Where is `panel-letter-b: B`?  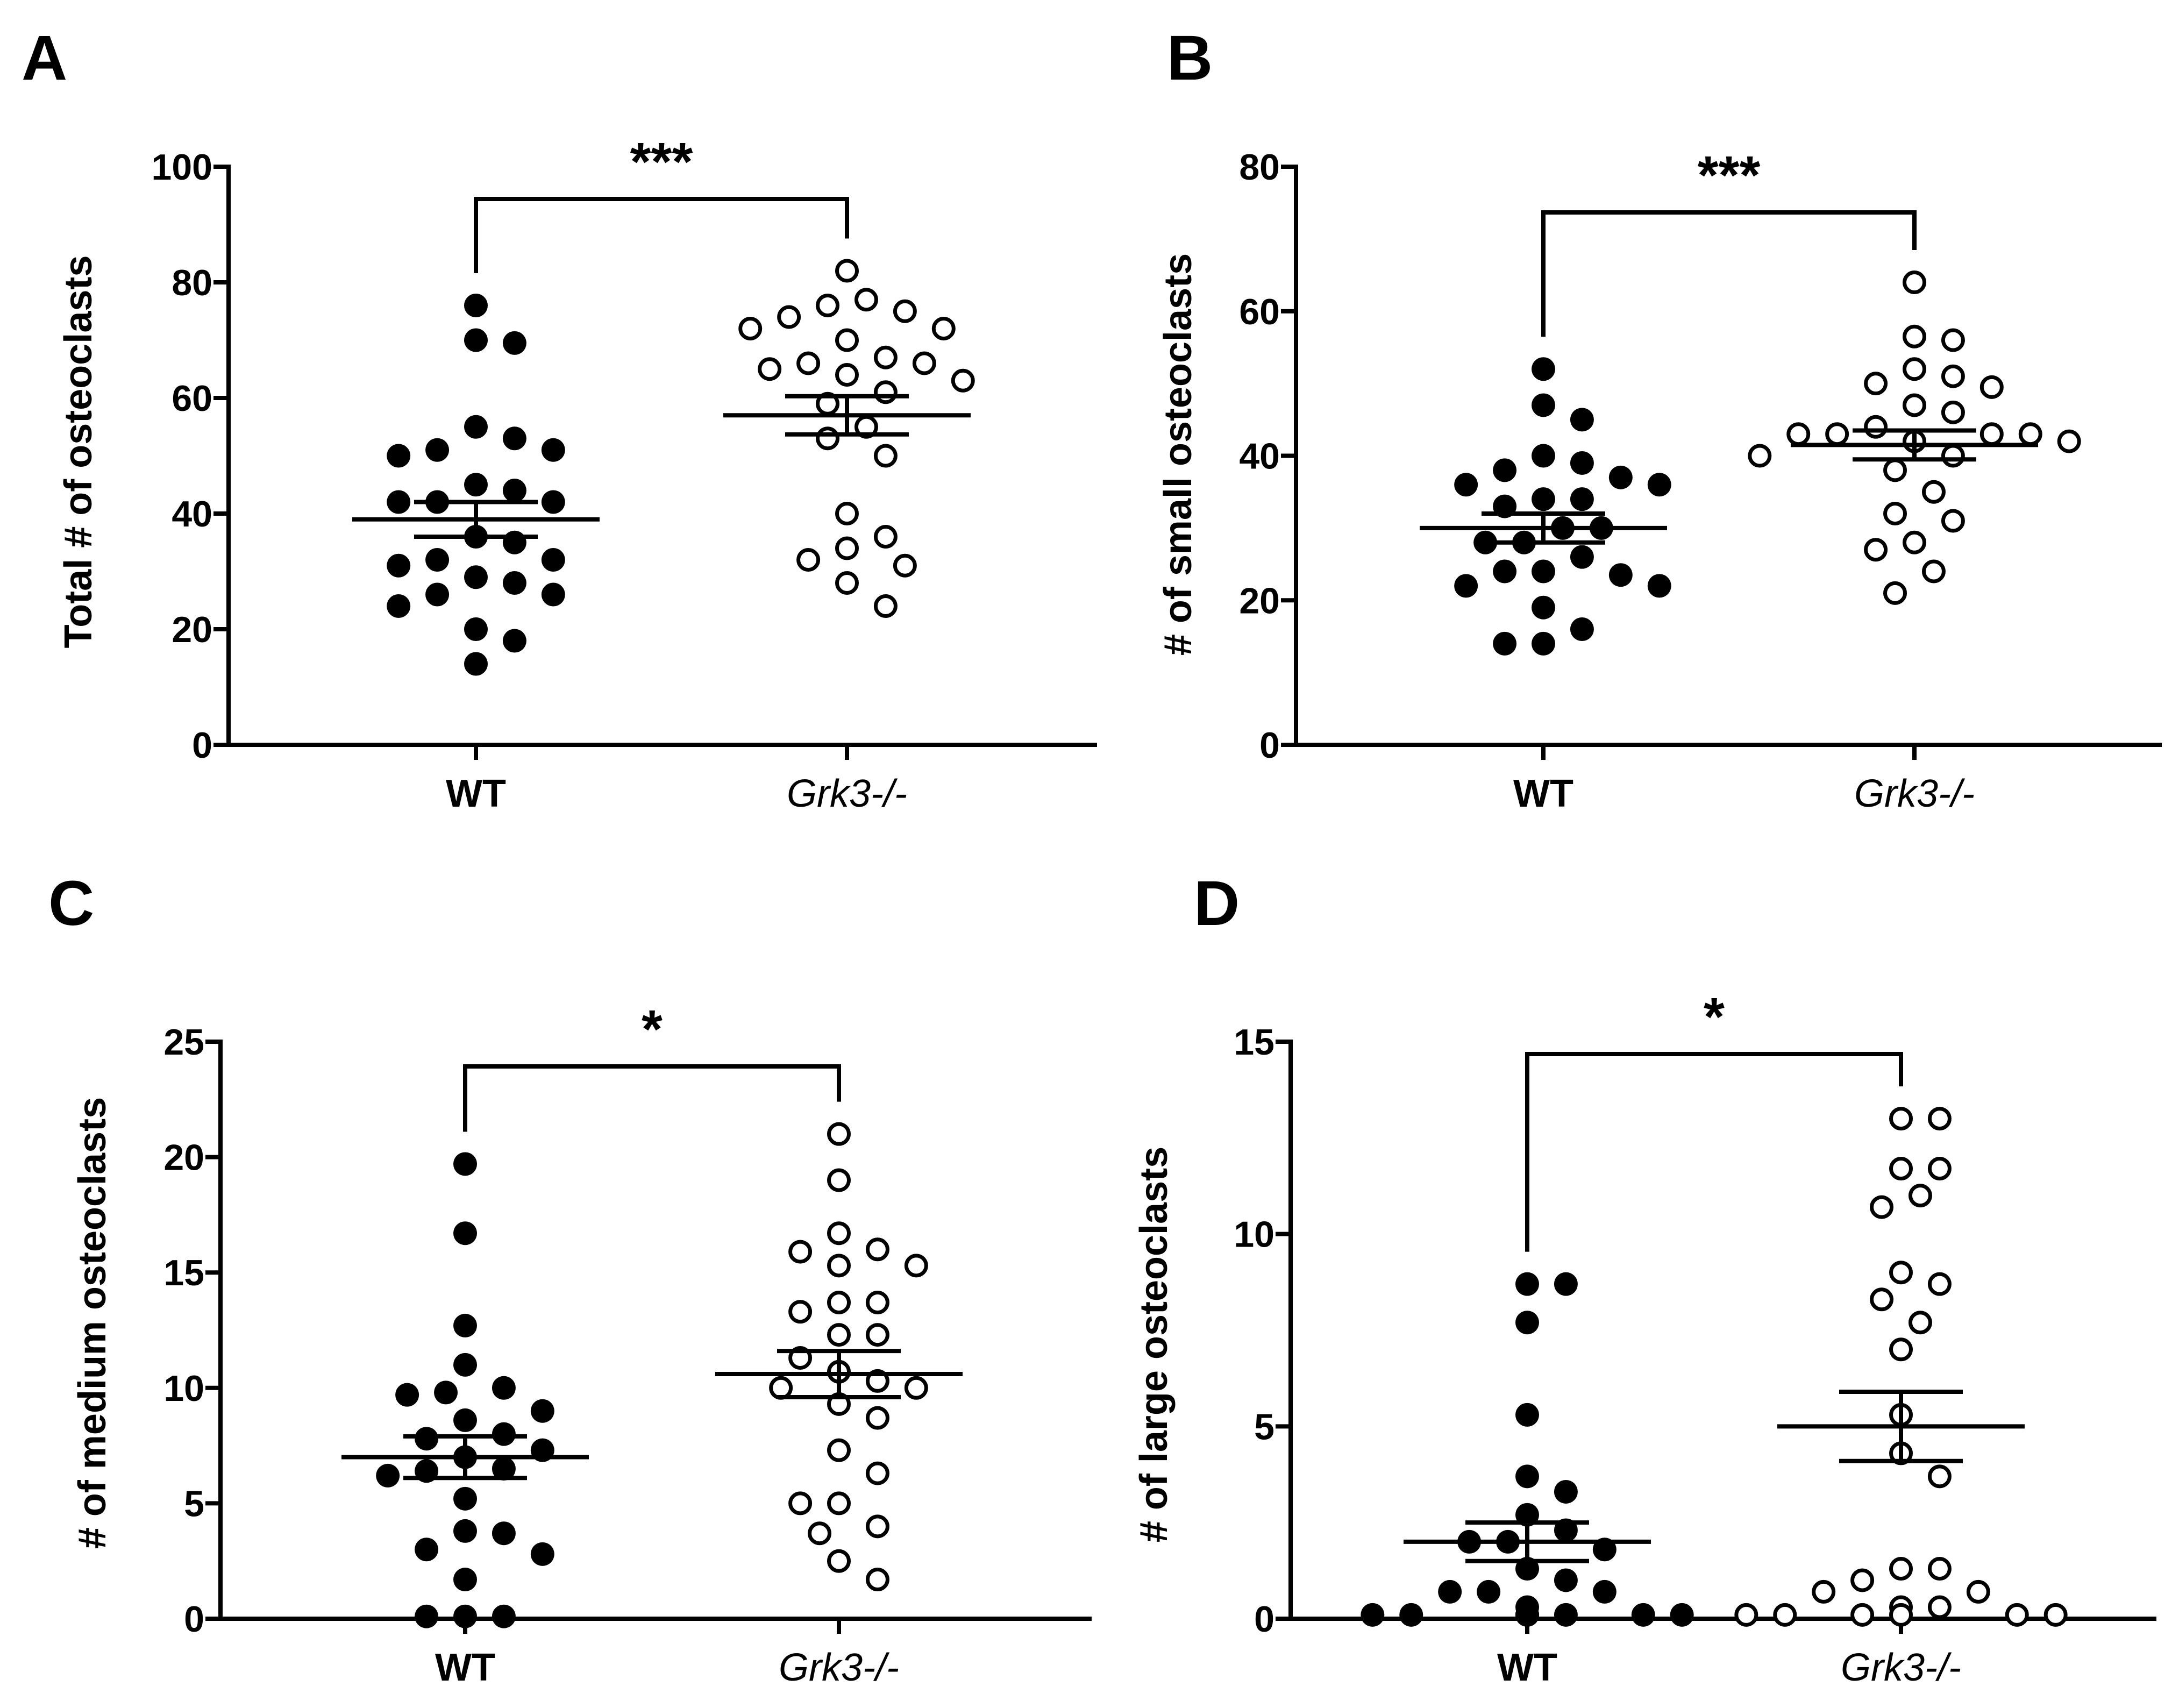 panel-letter-b: B is located at coordinates (1190, 58).